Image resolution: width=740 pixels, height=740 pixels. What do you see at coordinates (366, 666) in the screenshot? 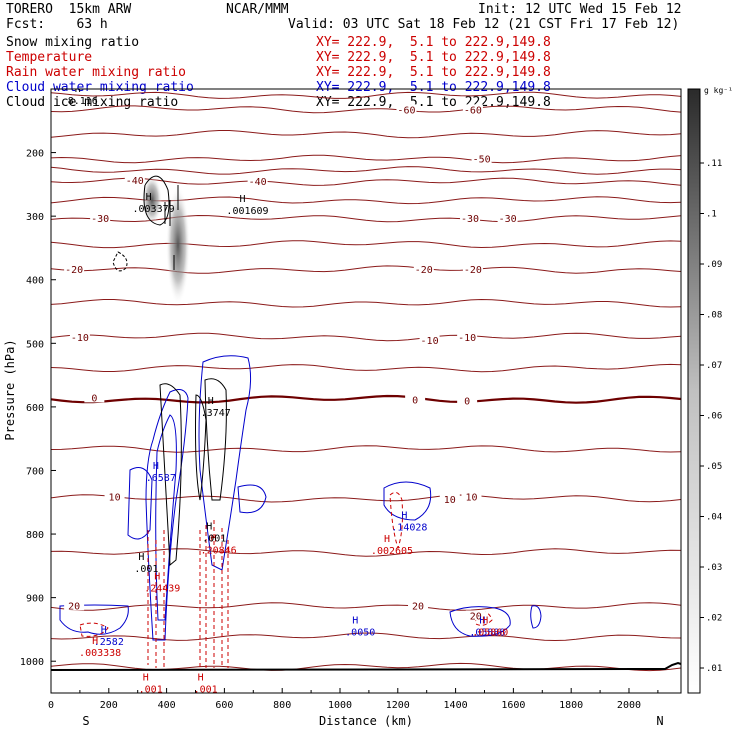
I see `terrain-line` at bounding box center [366, 666].